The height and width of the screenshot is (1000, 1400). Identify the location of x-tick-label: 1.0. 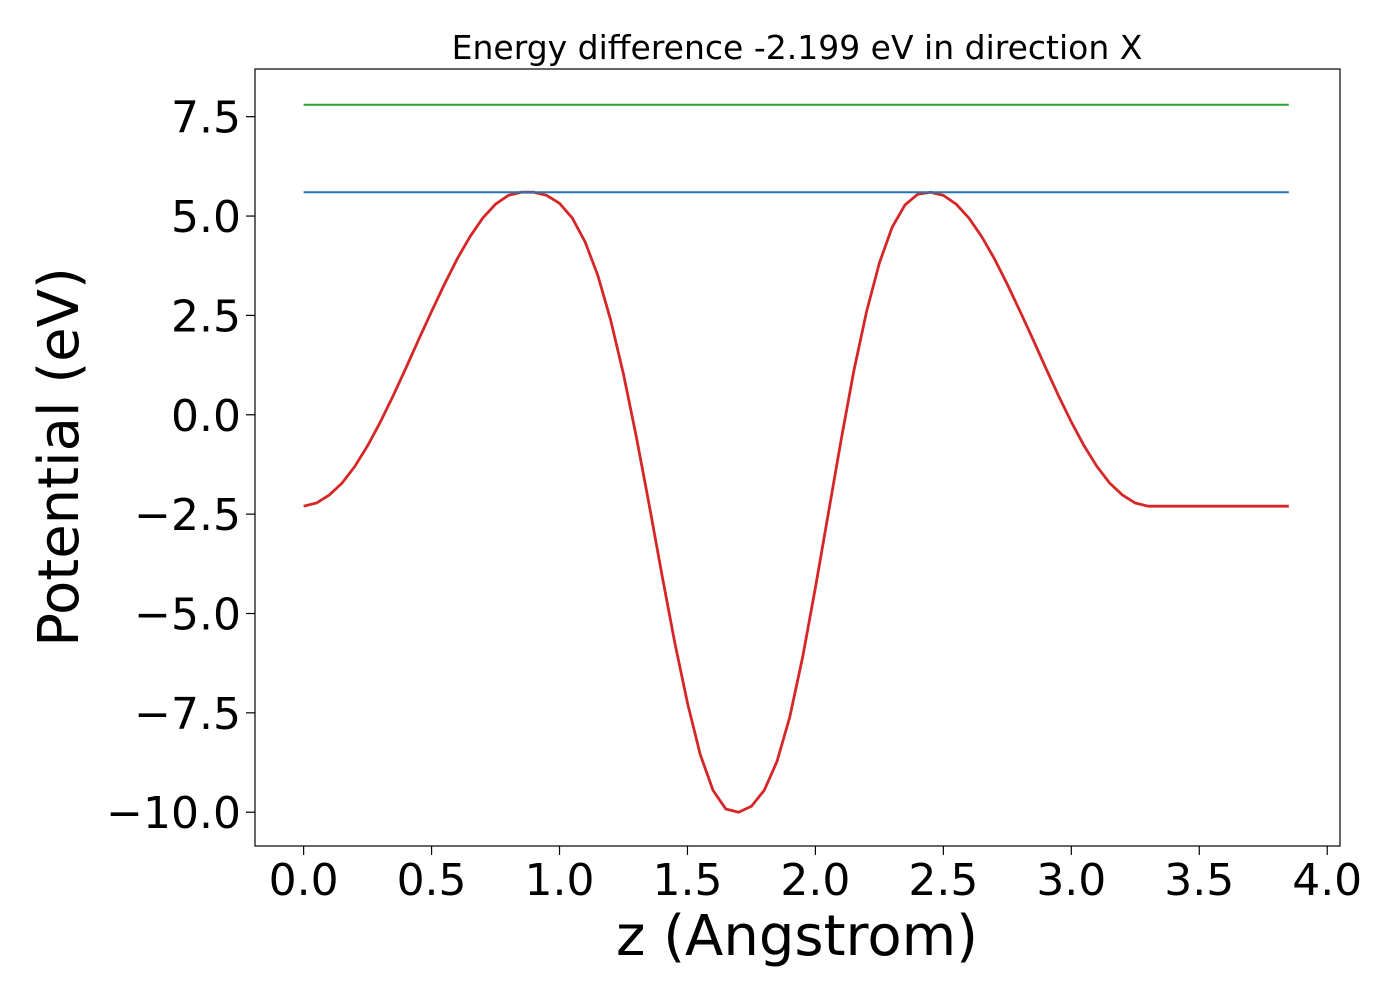
(560, 880).